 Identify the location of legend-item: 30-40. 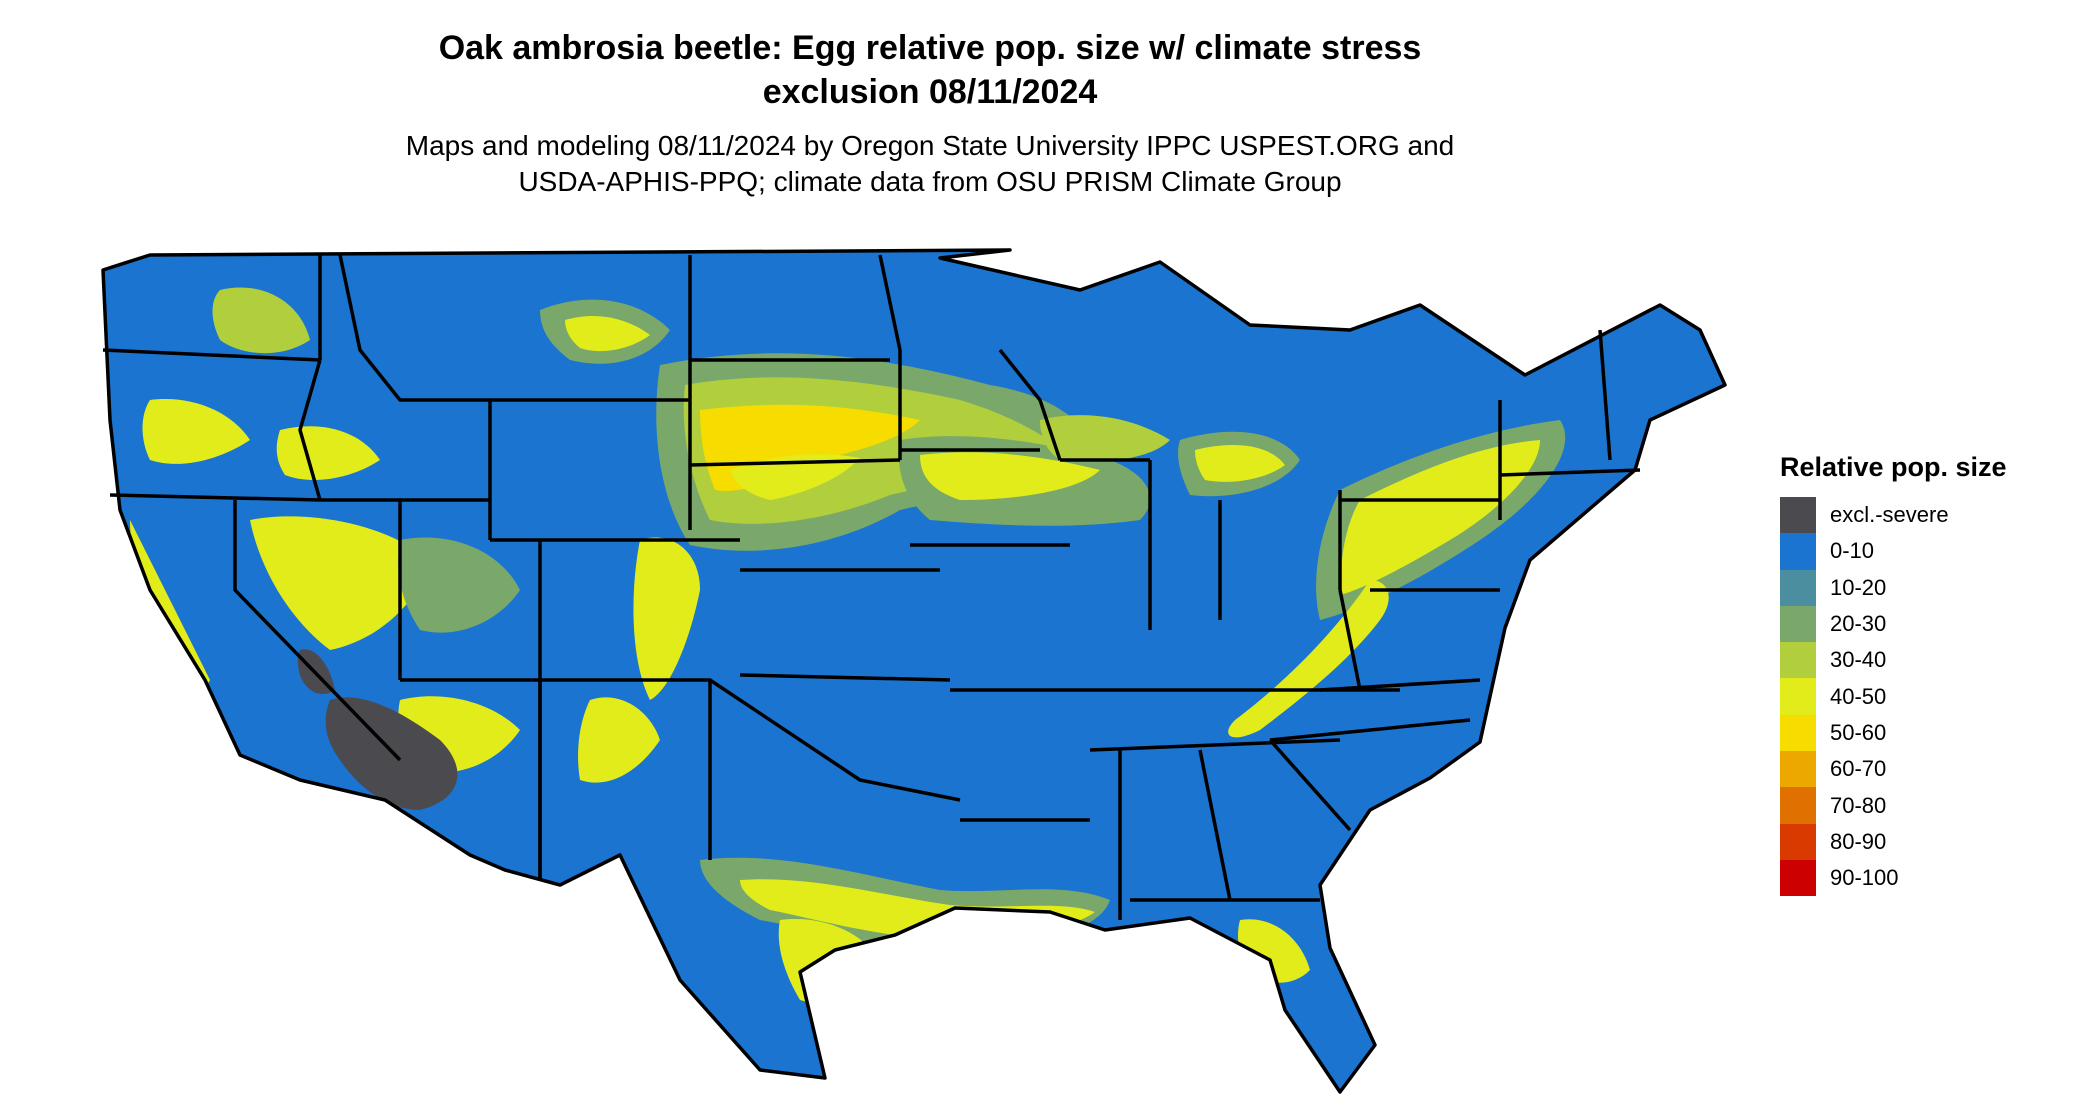
(1893, 660).